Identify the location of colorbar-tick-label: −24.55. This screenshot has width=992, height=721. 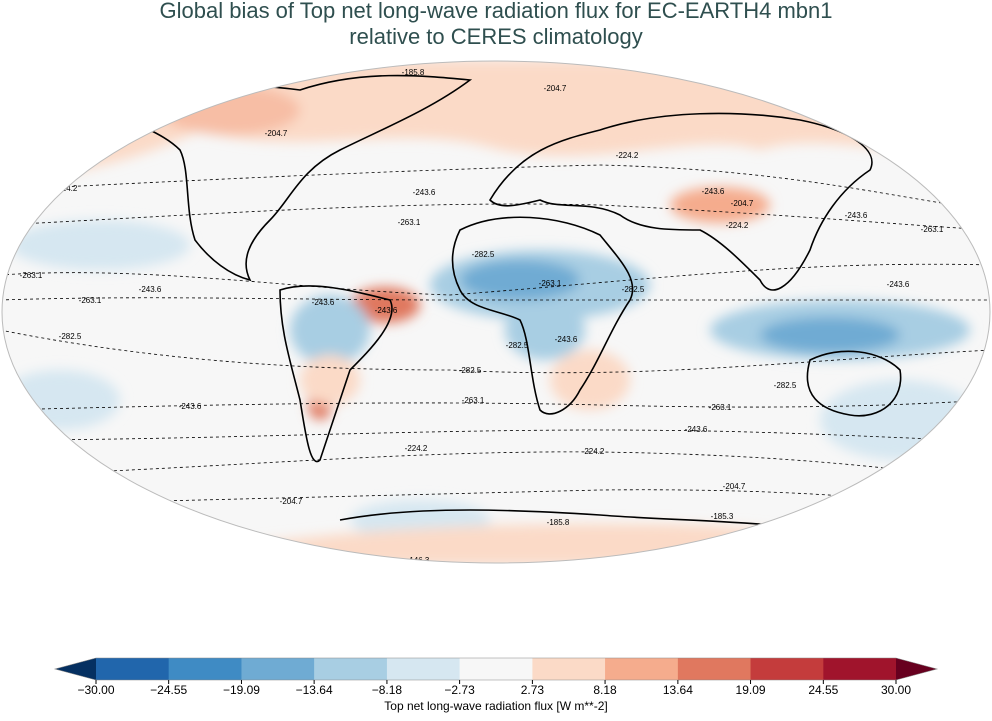
(168, 690).